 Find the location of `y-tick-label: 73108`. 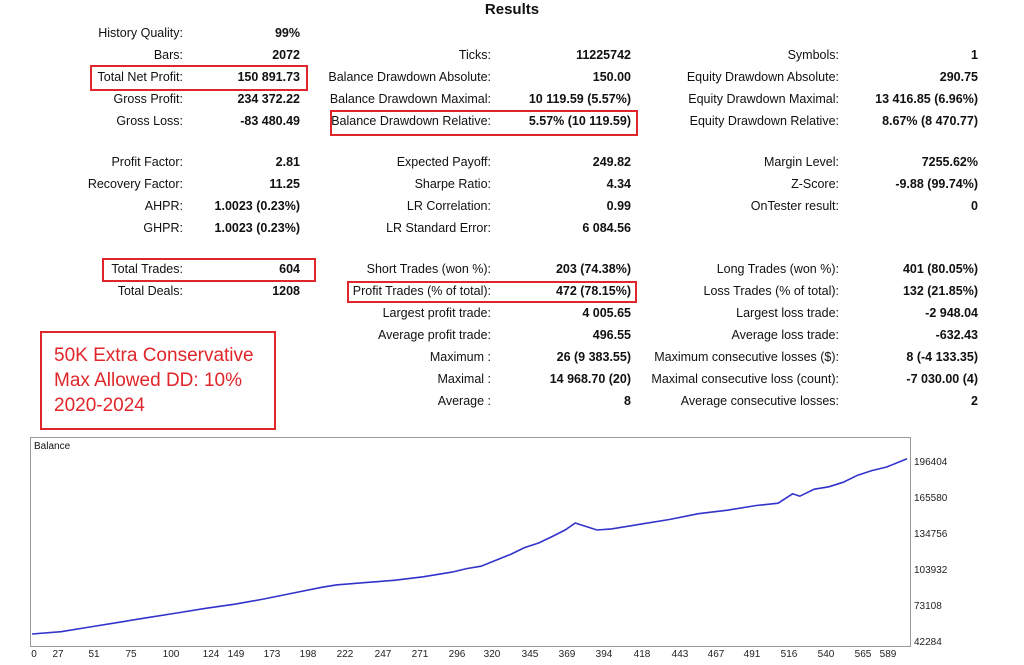

y-tick-label: 73108 is located at coordinates (928, 606).